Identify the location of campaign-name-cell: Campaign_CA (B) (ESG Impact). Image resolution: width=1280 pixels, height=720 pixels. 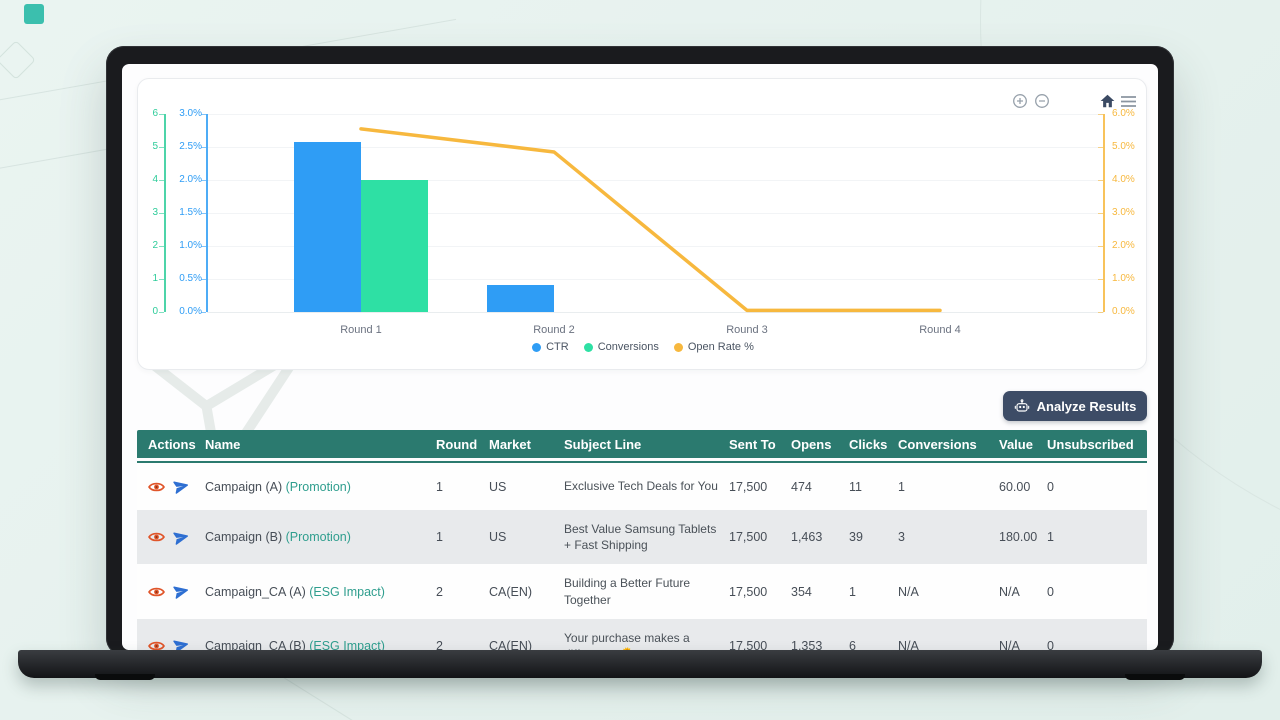
(320, 644).